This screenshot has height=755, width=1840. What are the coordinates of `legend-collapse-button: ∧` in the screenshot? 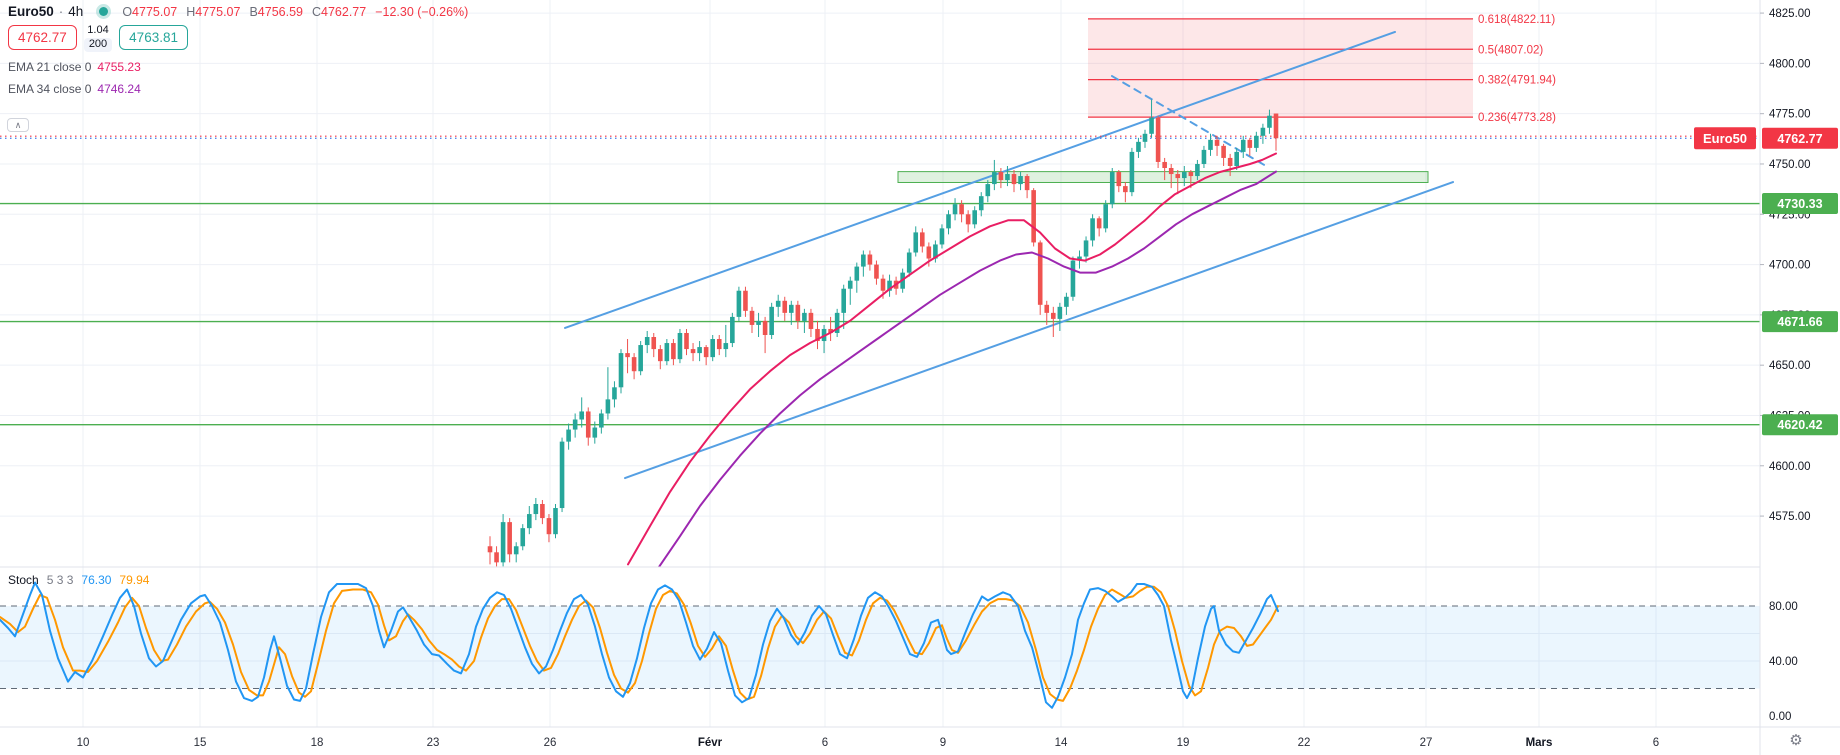 It's located at (18, 125).